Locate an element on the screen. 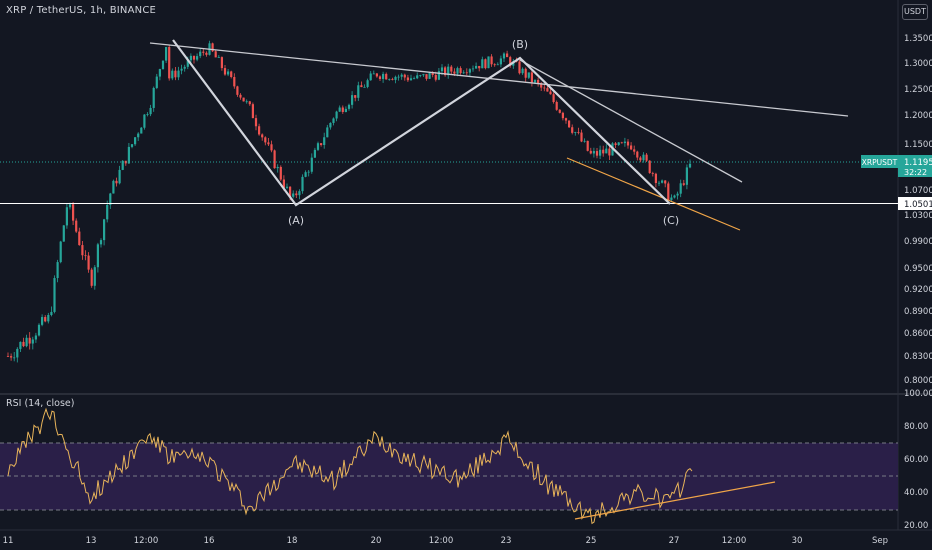 The width and height of the screenshot is (932, 550). rsi-axis: 100.00 80.00 60.00 40.00 20.00 is located at coordinates (918, 460).